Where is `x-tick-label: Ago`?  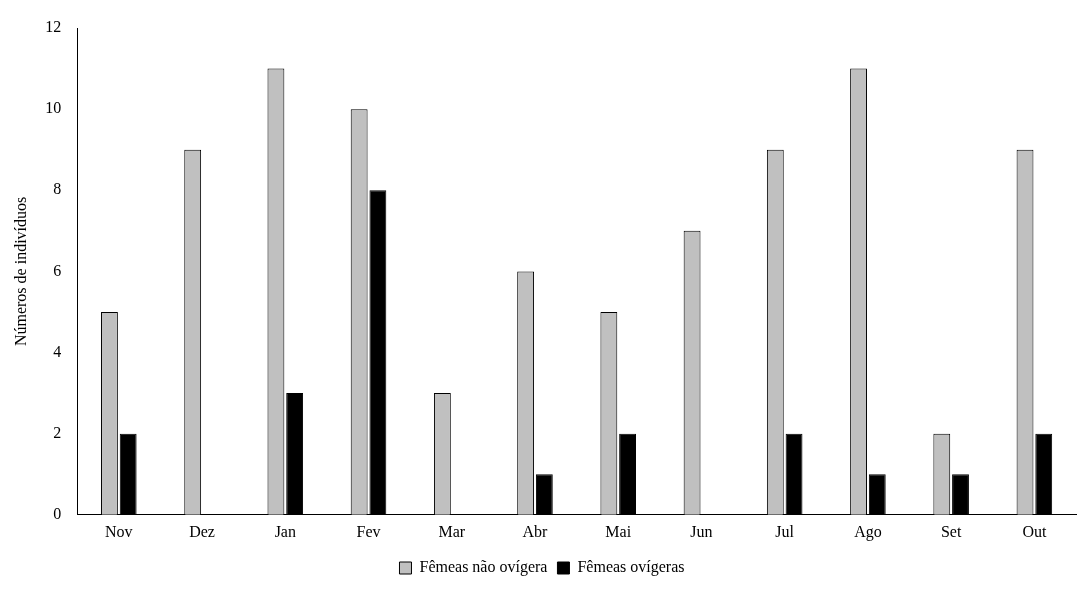 x-tick-label: Ago is located at coordinates (868, 531).